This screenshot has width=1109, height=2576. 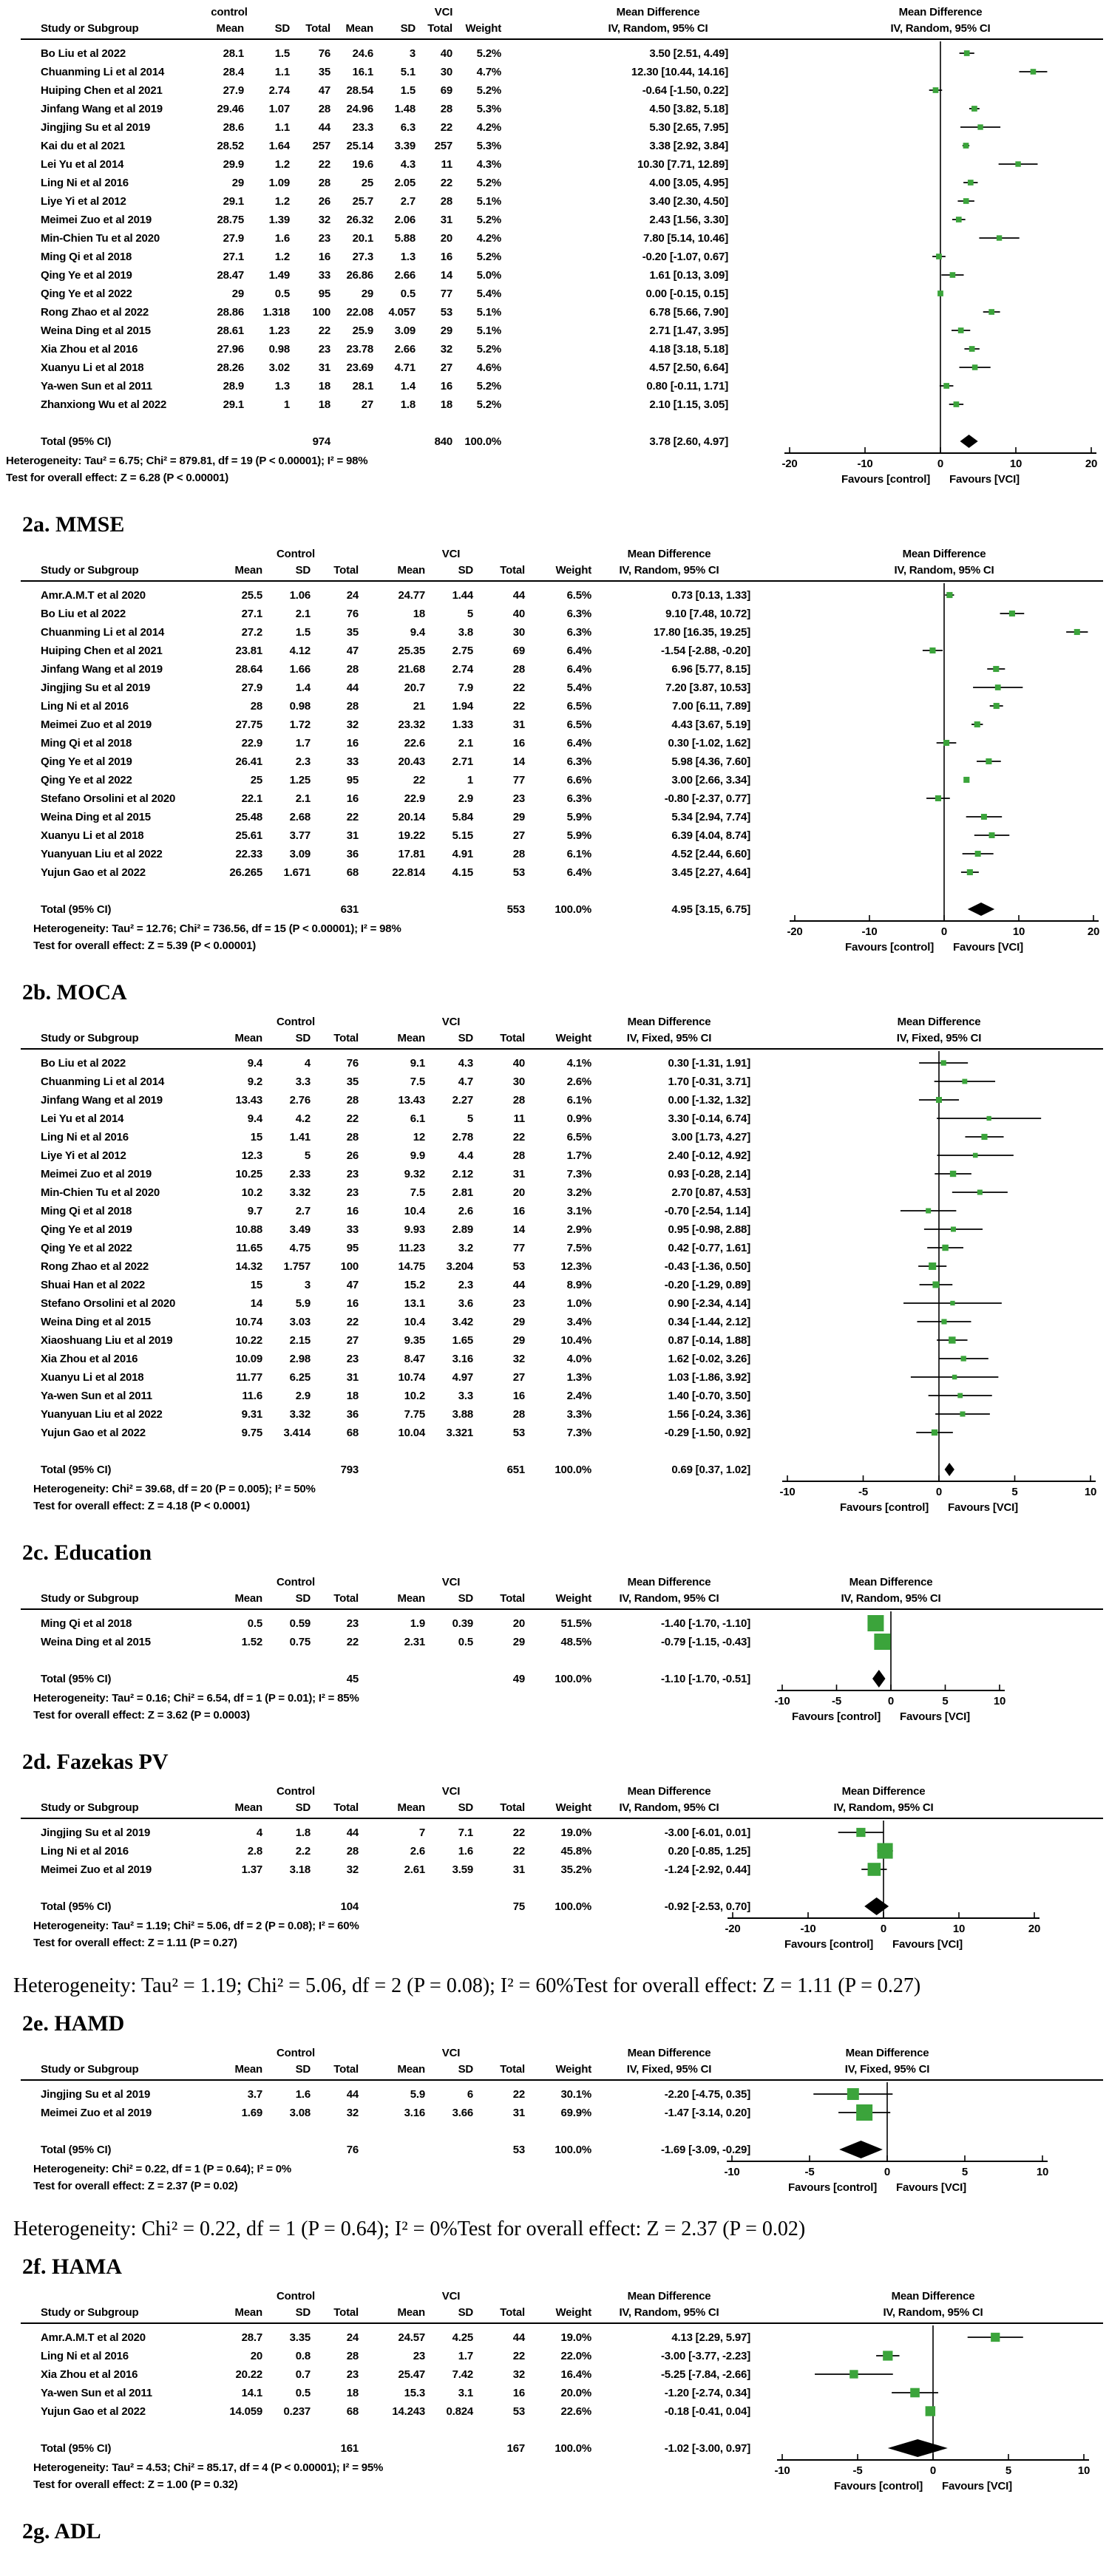 I want to click on vci-mean: 21, so click(x=419, y=706).